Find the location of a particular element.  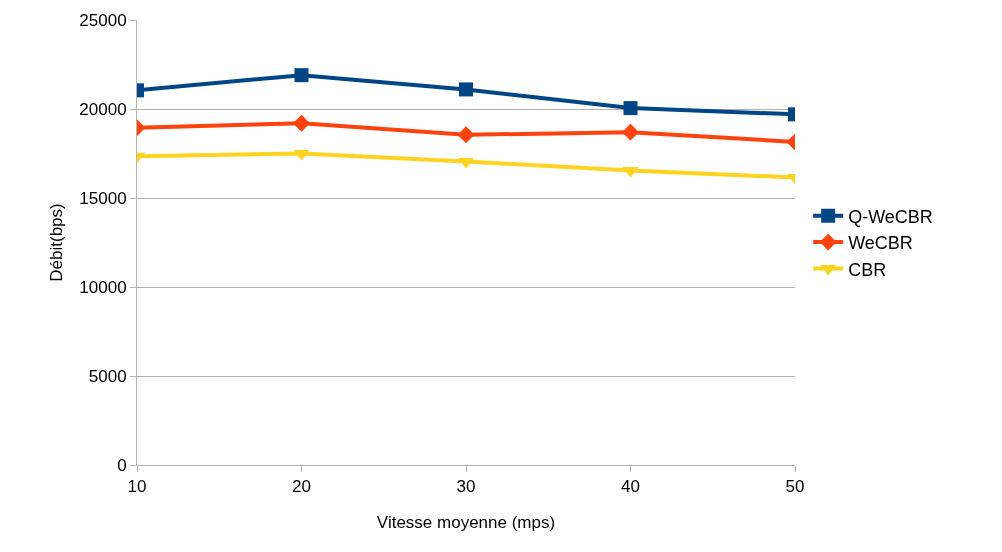

y-tick-label: 0 is located at coordinates (122, 465).